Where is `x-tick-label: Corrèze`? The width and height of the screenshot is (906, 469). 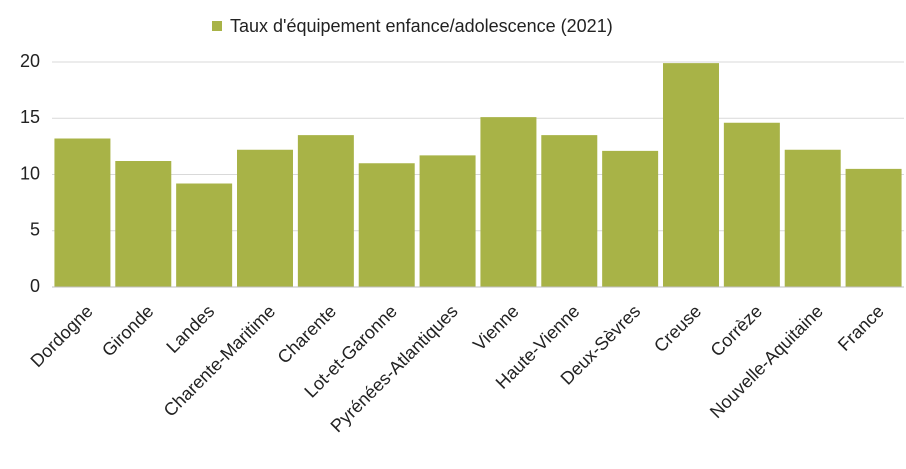
x-tick-label: Corrèze is located at coordinates (736, 330).